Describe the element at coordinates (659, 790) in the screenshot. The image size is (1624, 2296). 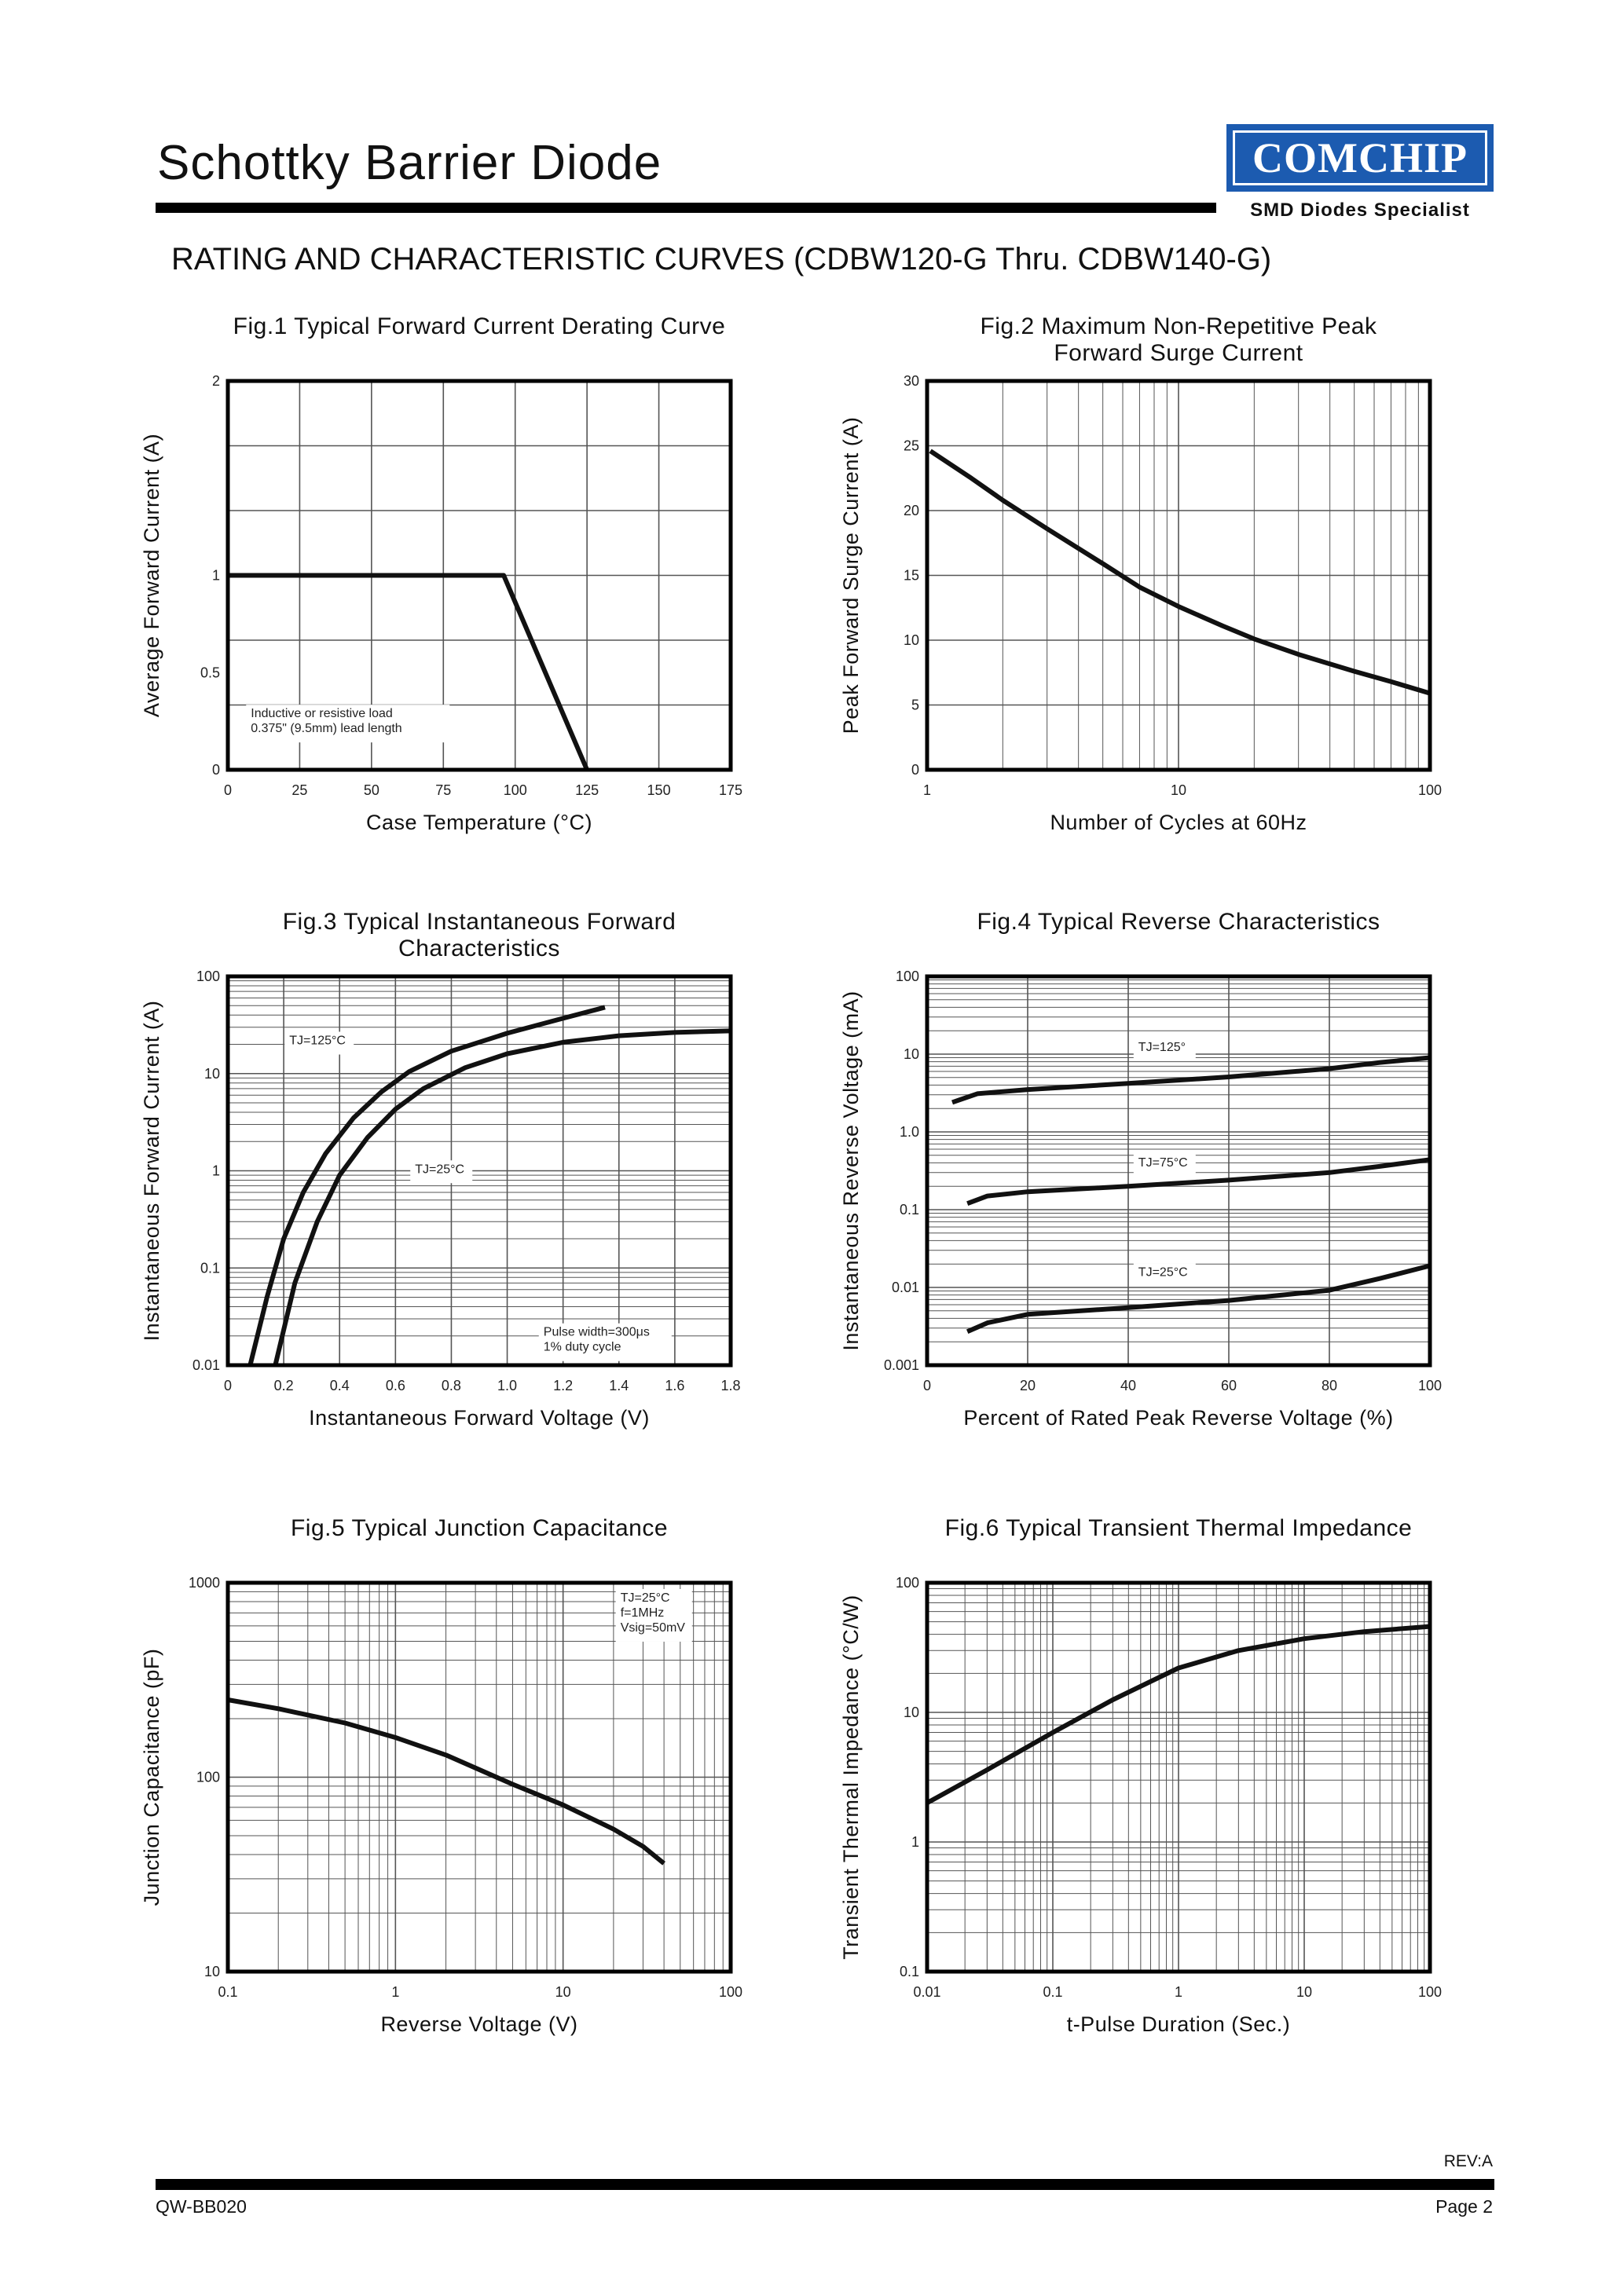
I see `x-tick-label: 150` at that location.